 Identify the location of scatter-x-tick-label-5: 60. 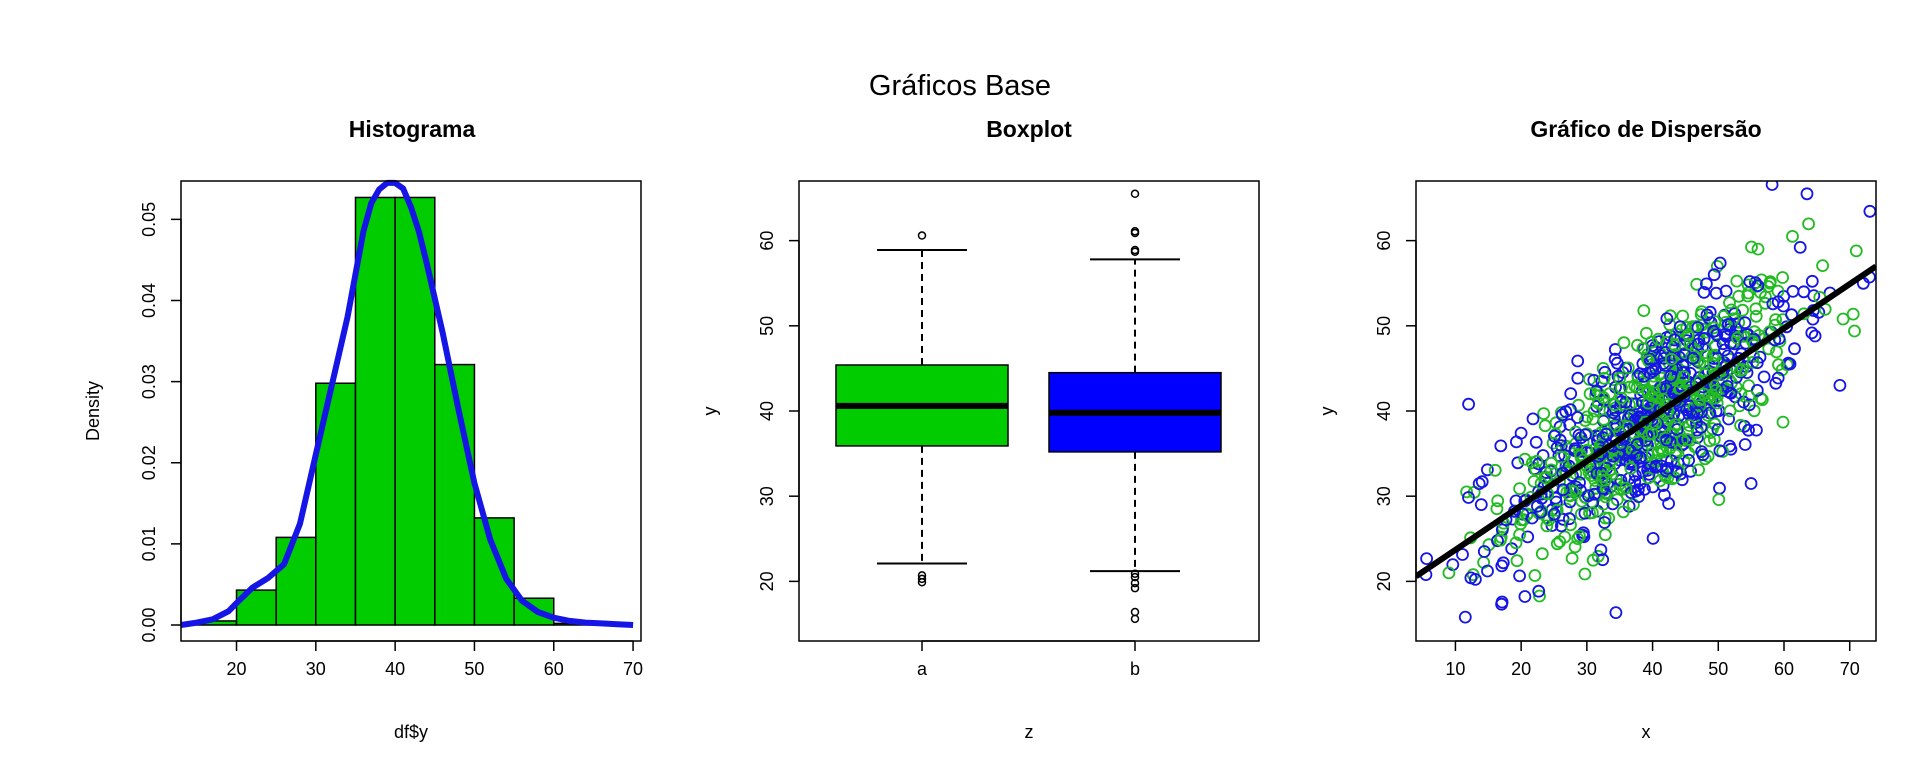
(1784, 669).